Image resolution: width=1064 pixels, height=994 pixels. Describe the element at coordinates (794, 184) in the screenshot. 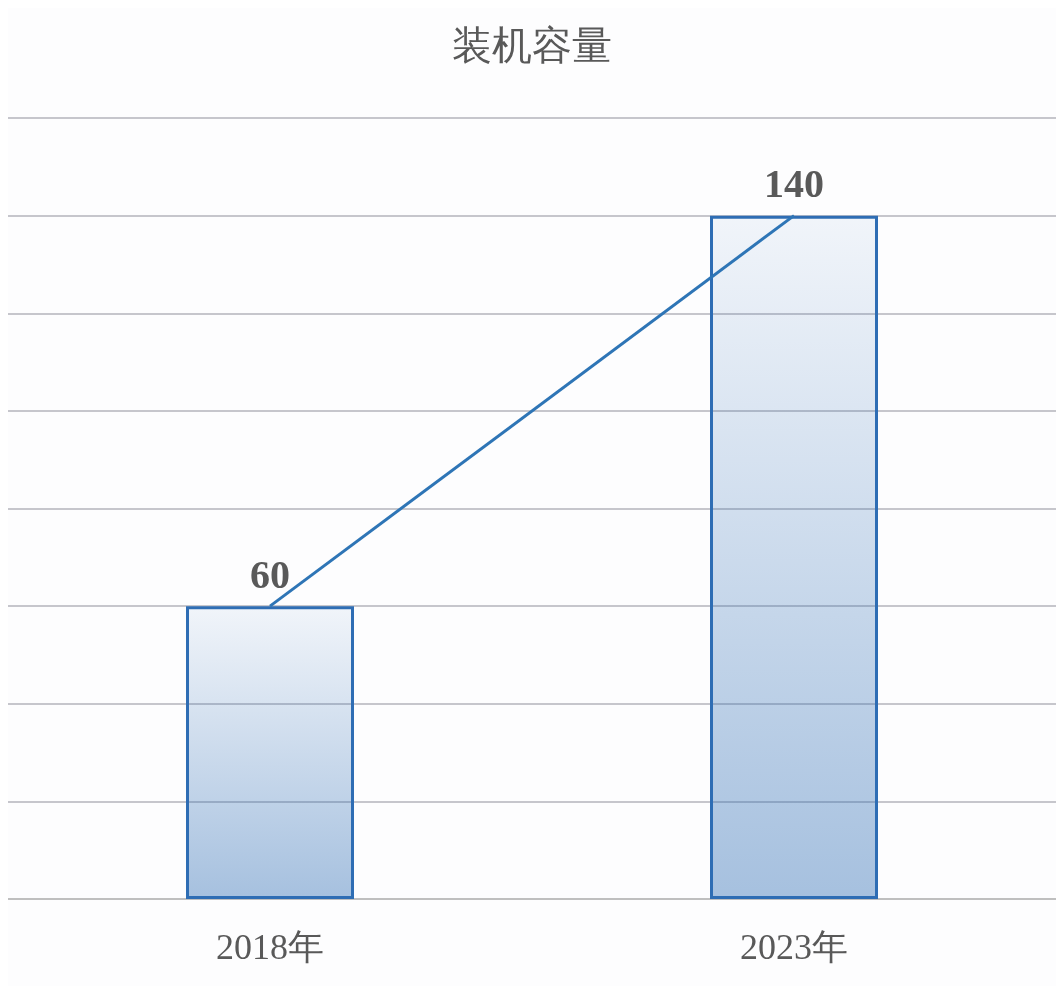

I see `data-label: 140` at that location.